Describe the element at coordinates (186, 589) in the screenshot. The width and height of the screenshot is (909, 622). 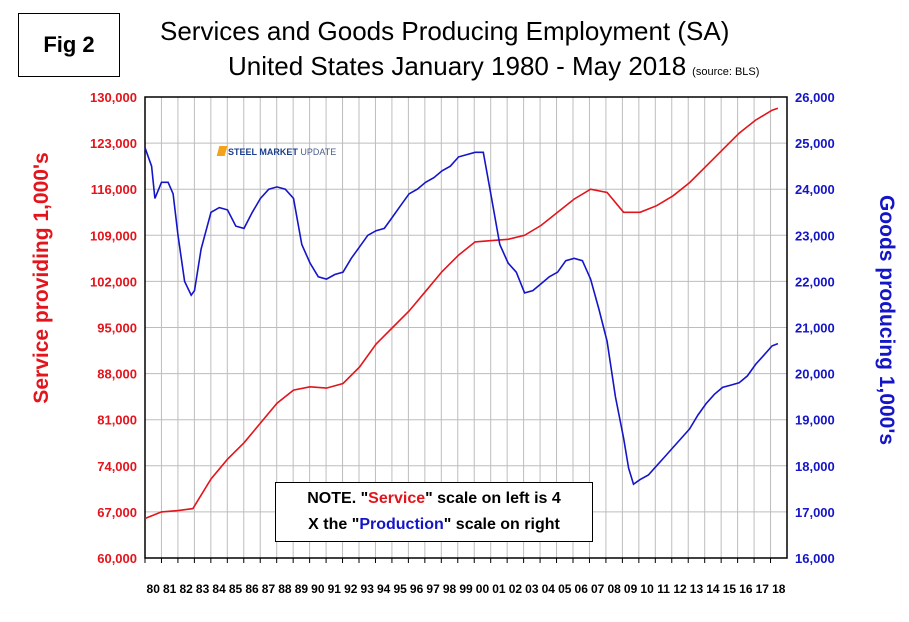
I see `x-tick-label: 82` at that location.